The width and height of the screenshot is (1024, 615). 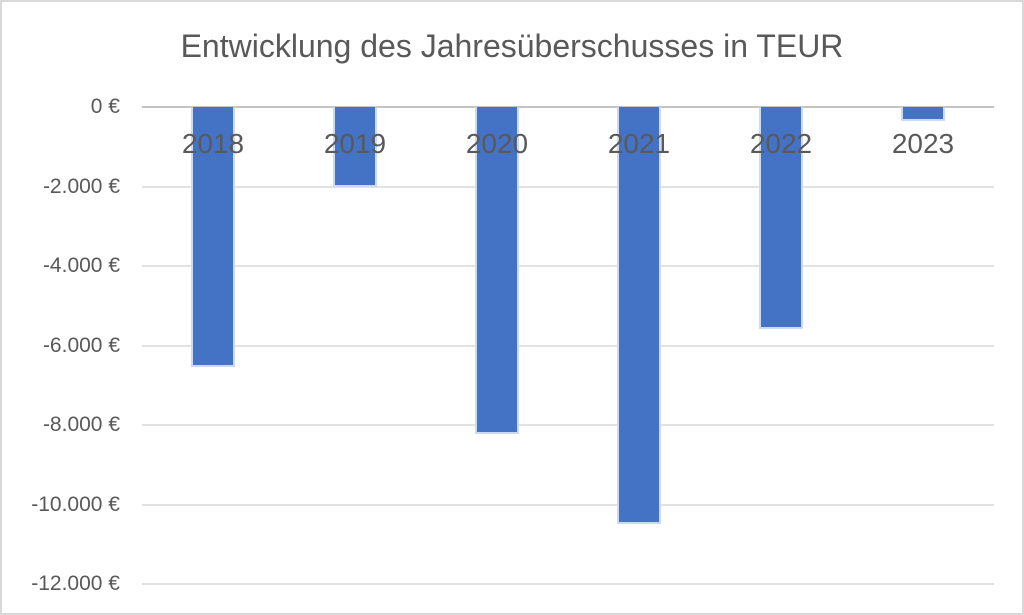 I want to click on x-axis-label: 2022, so click(x=781, y=143).